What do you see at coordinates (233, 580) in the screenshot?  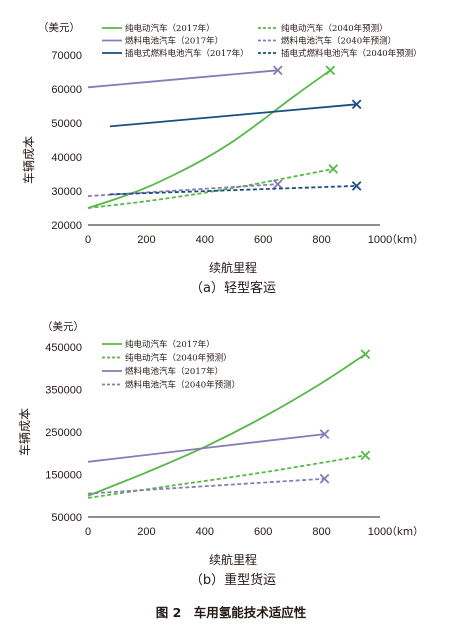 I see `chart-b-caption: （b）重型货运` at bounding box center [233, 580].